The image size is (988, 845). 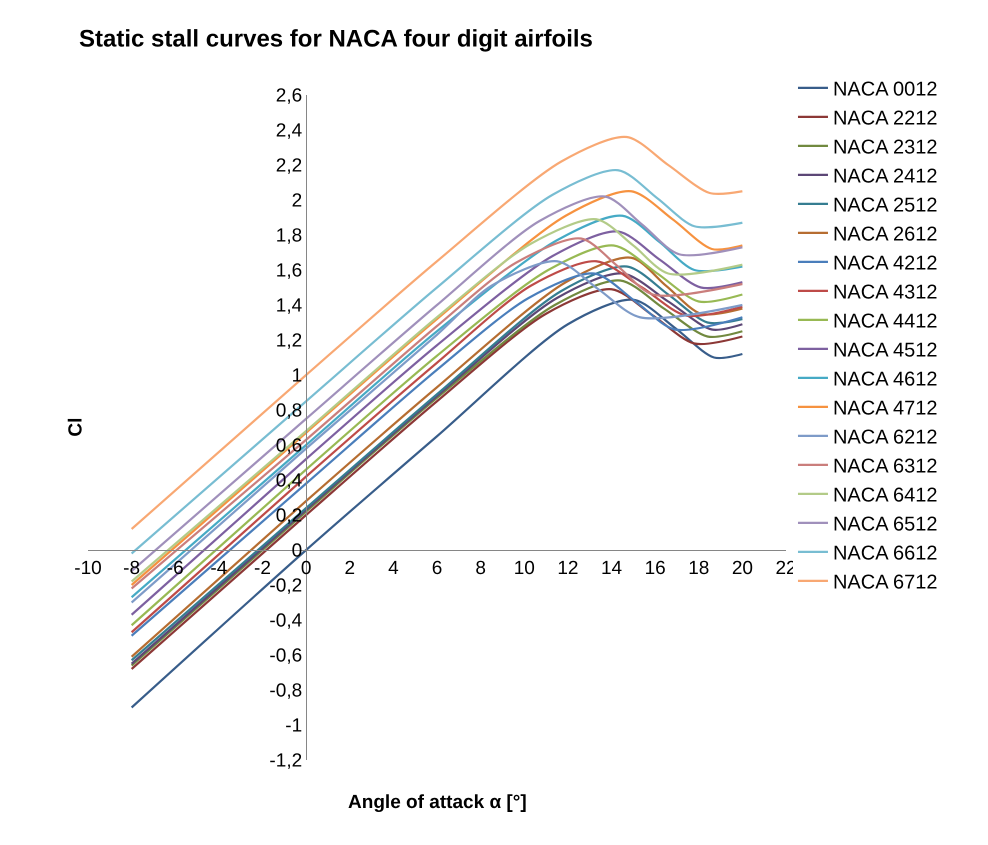 What do you see at coordinates (286, 621) in the screenshot?
I see `y-tick-label: -0,4` at bounding box center [286, 621].